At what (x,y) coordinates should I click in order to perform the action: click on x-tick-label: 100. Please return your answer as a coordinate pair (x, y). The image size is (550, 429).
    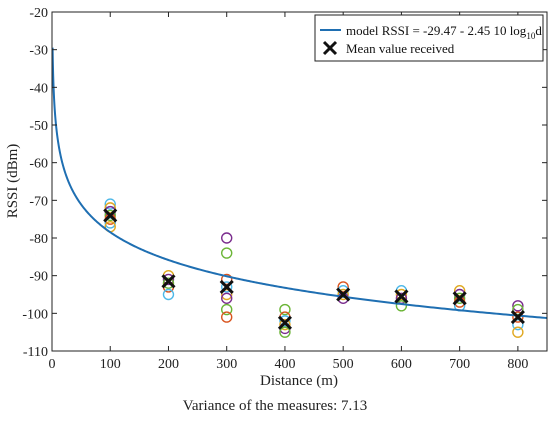
    Looking at the image, I should click on (110, 364).